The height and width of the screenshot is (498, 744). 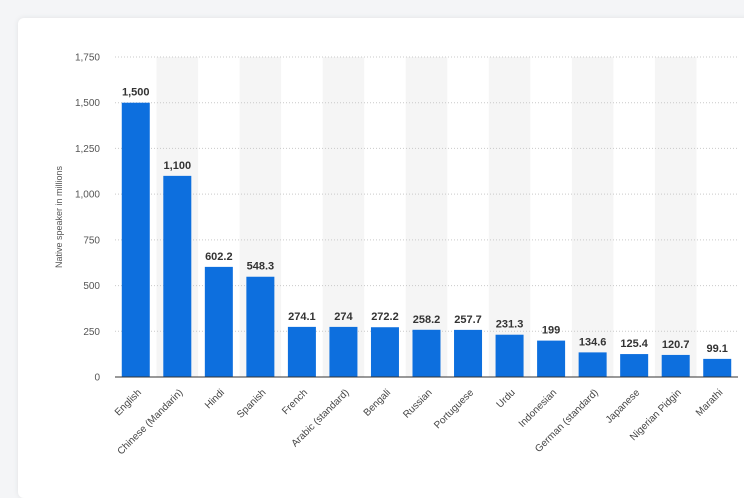 I want to click on y-tick-label: 1,250, so click(x=87, y=149).